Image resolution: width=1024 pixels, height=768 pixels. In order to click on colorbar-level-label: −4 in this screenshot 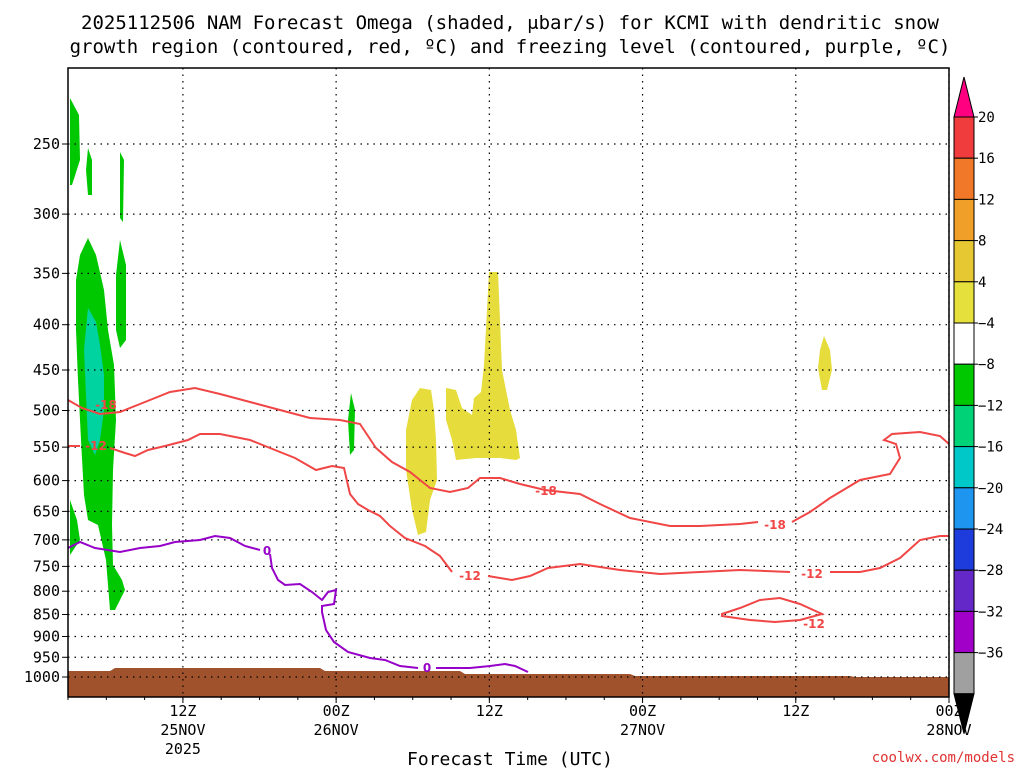, I will do `click(986, 324)`.